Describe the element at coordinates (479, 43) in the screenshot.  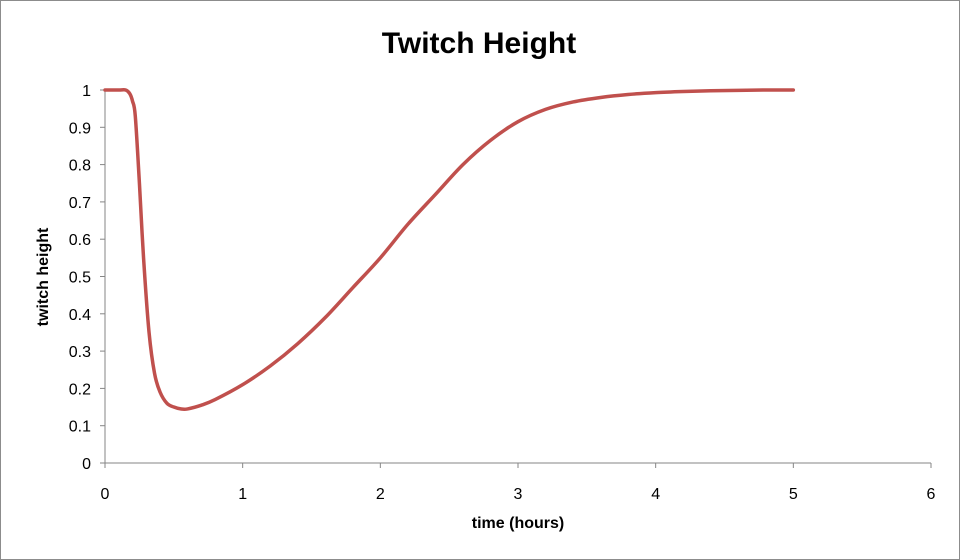
I see `chart-title: Twitch Height` at that location.